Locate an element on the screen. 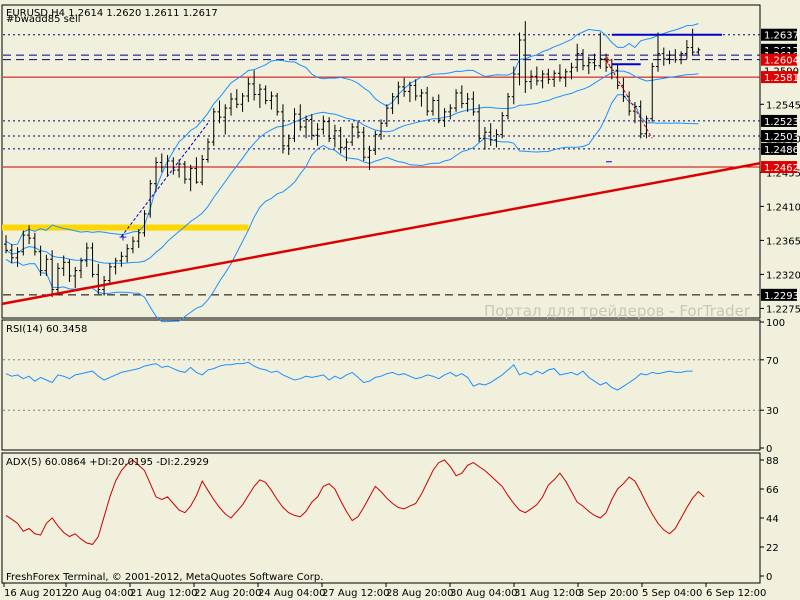 Image resolution: width=800 pixels, height=600 pixels. price-tag-label: 1.2462 is located at coordinates (781, 168).